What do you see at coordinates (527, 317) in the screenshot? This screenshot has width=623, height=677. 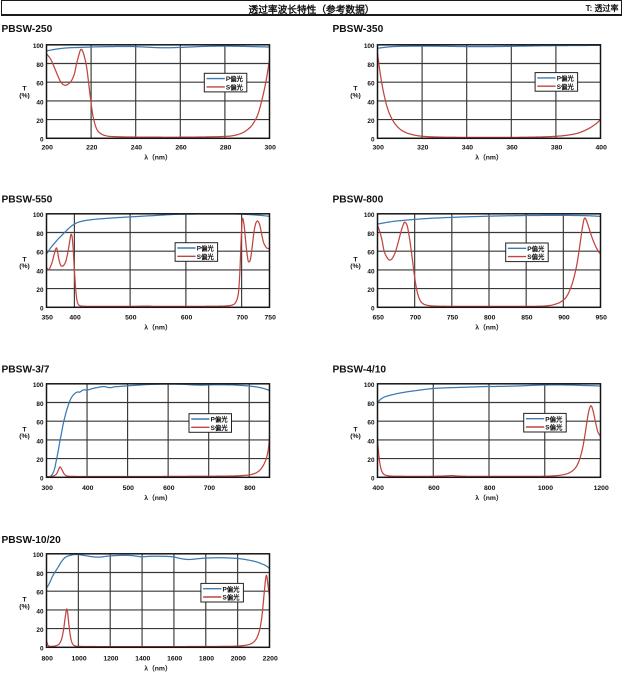 I see `svg-text: 850` at bounding box center [527, 317].